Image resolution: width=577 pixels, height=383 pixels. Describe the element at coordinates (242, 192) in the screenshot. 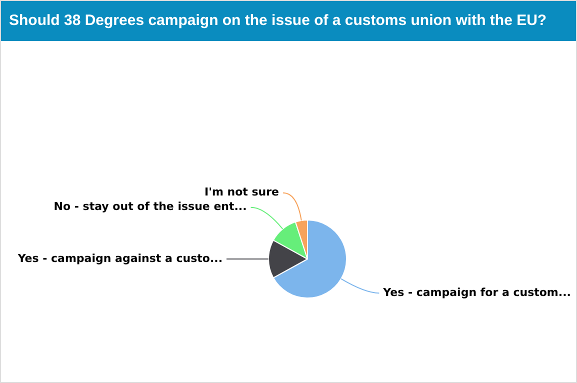

I see `slice-label: I'm not sure` at that location.